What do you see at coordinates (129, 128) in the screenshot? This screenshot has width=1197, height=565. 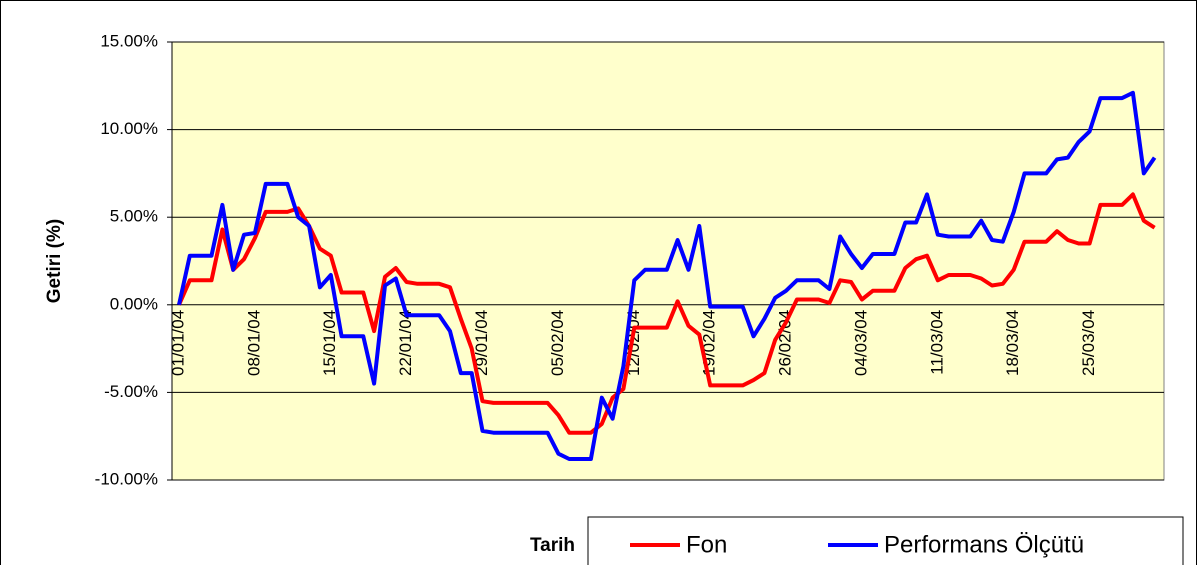 I see `y-tick-label: 10.00%` at bounding box center [129, 128].